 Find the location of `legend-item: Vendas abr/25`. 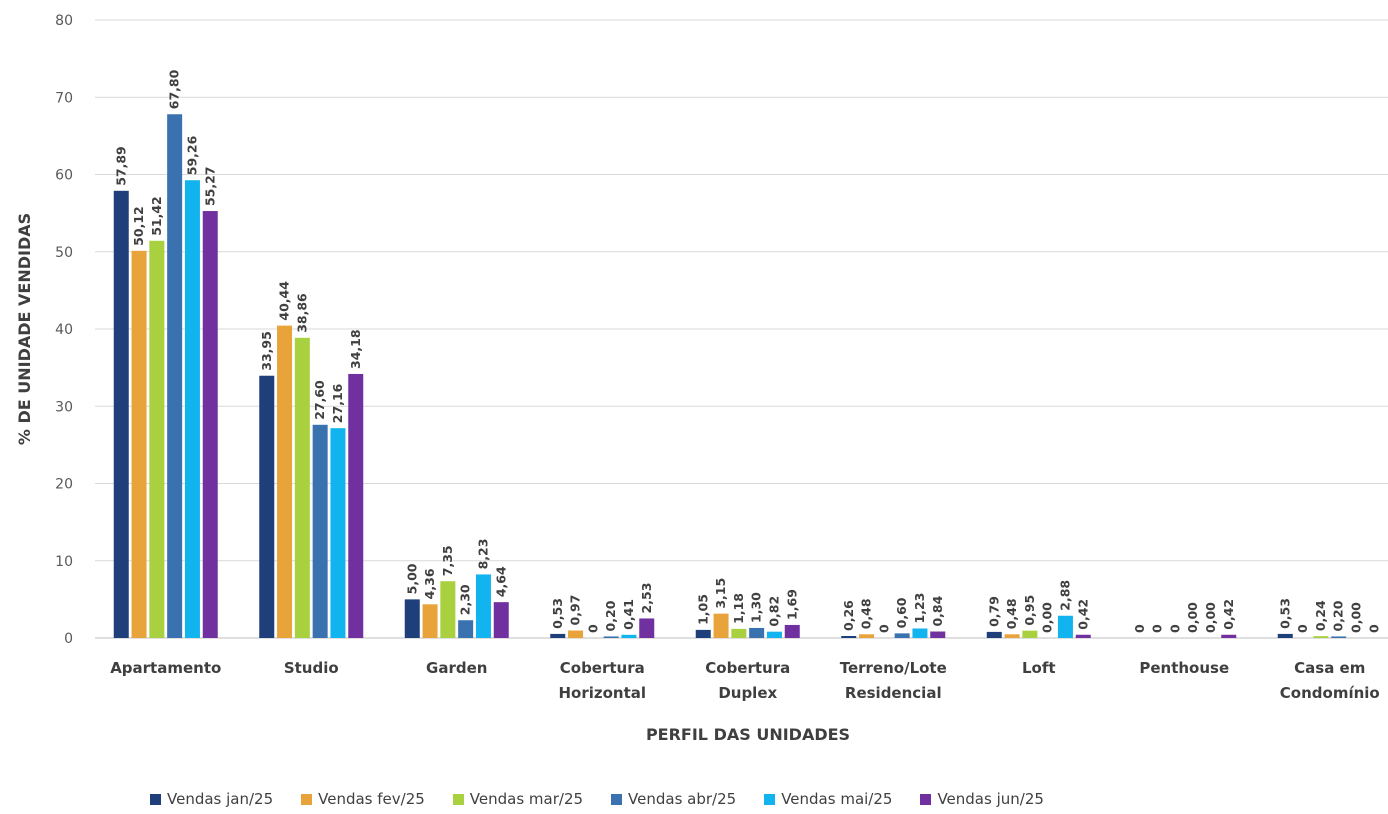

legend-item: Vendas abr/25 is located at coordinates (673, 799).